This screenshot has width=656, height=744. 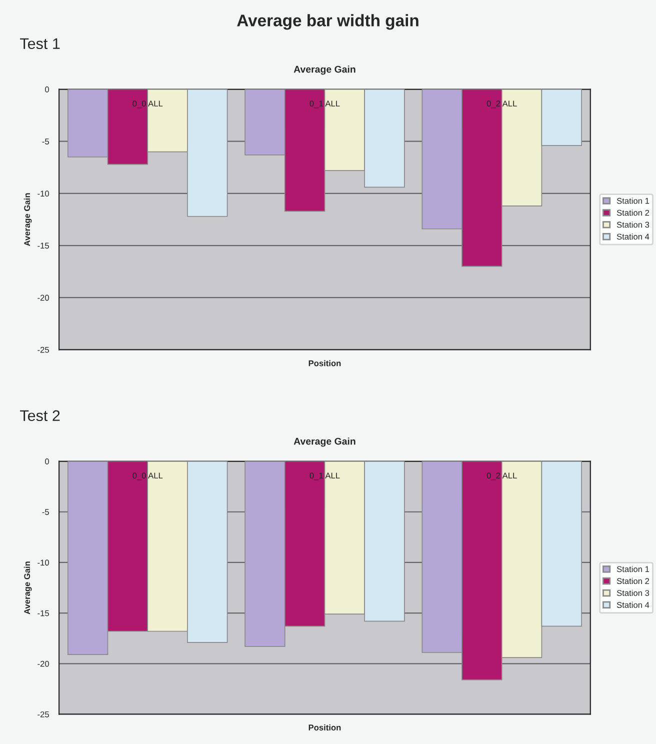 I want to click on text: Average bar width gain, so click(x=327, y=22).